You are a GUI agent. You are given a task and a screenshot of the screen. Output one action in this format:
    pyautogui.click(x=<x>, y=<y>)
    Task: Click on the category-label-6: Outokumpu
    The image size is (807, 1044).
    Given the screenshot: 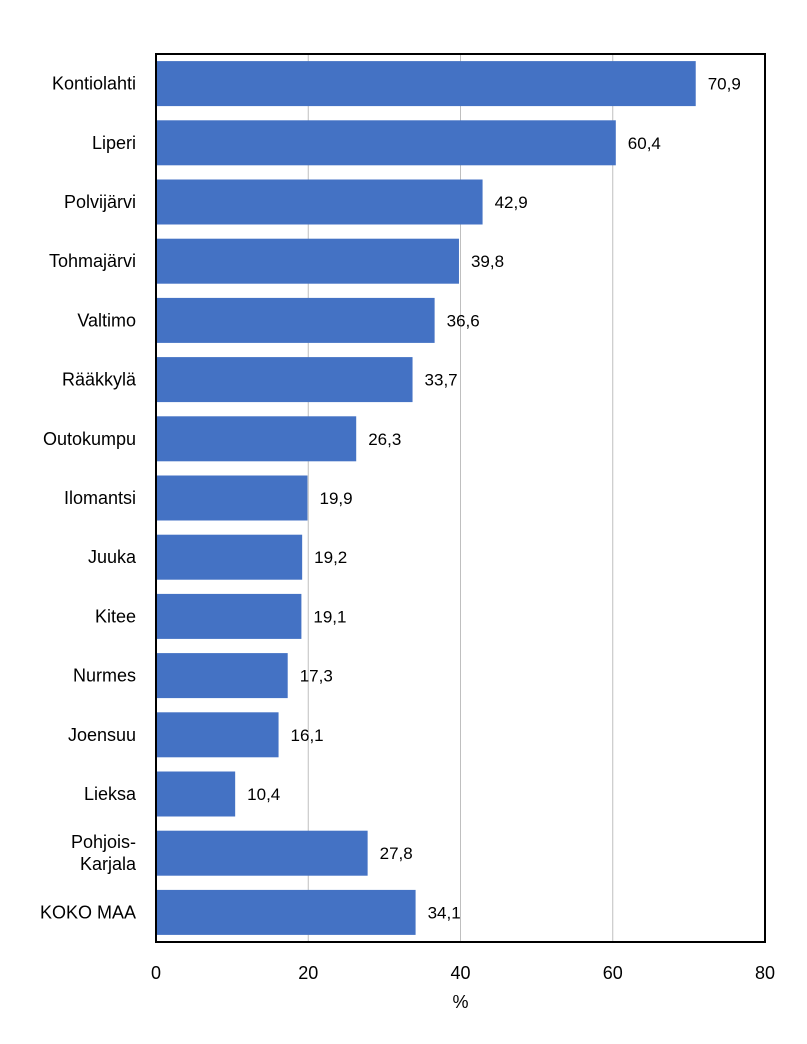 What is the action you would take?
    pyautogui.click(x=89, y=439)
    